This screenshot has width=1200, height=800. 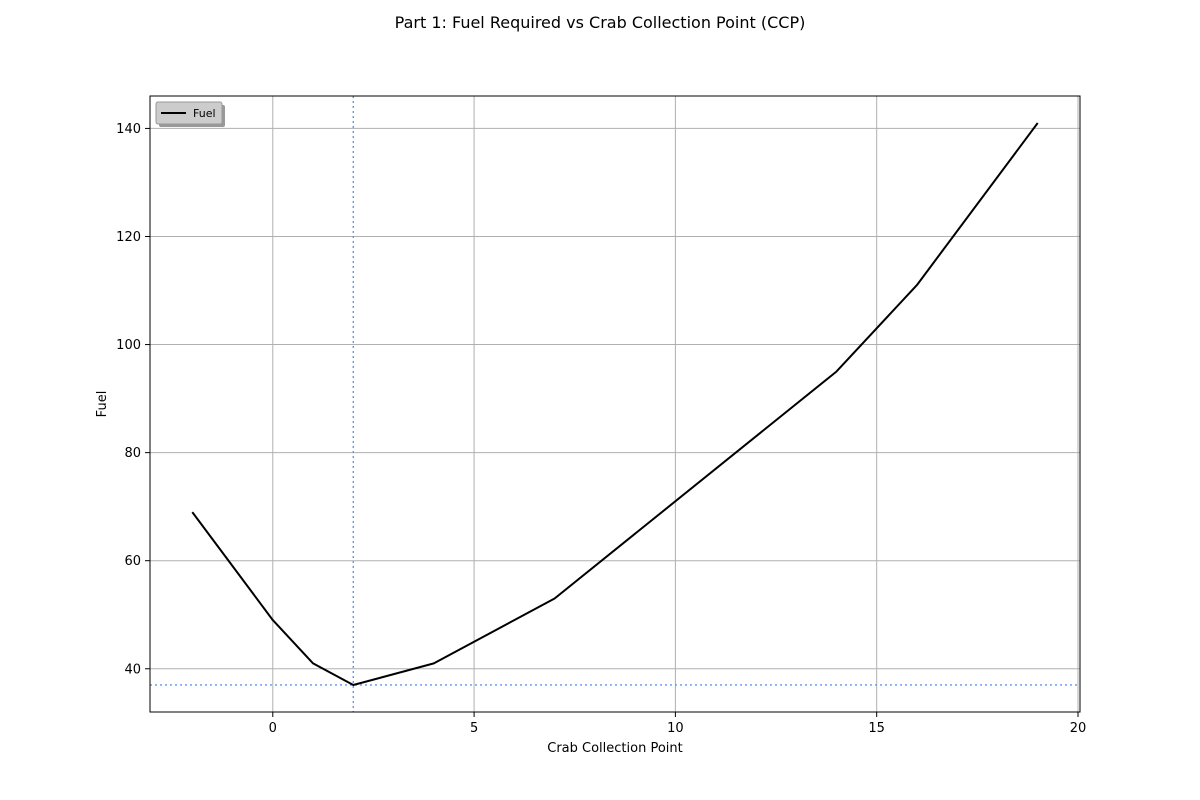 I want to click on x-axis-label: Crab Collection Point, so click(x=614, y=748).